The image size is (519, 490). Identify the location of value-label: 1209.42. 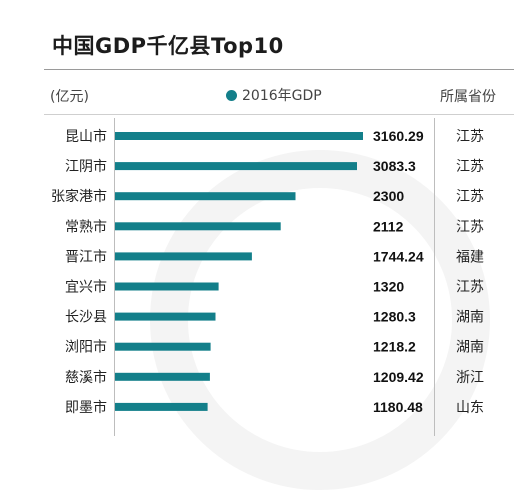
(398, 377).